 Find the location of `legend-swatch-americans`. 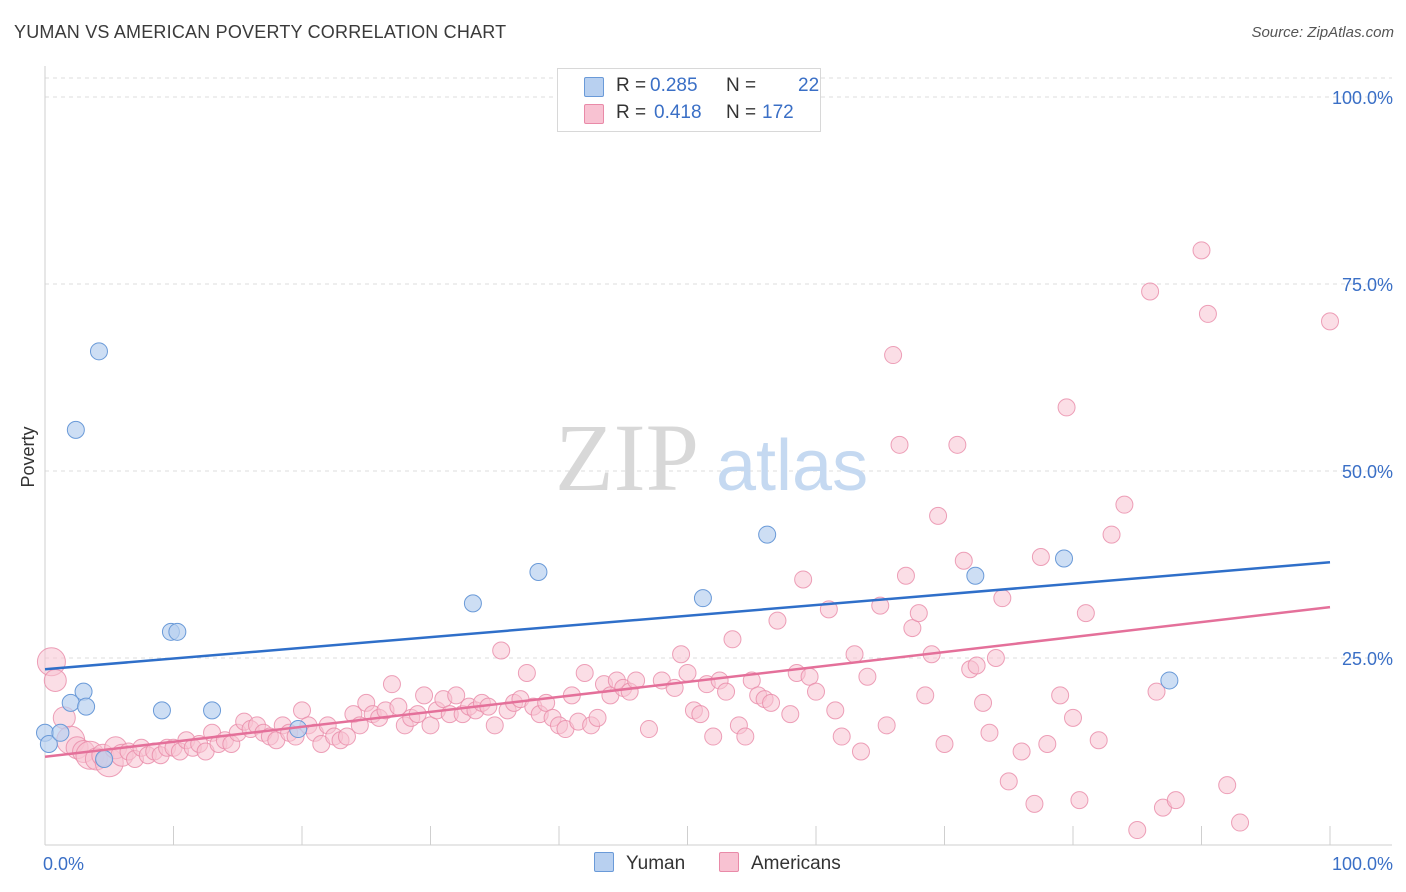

legend-swatch-americans is located at coordinates (594, 114).